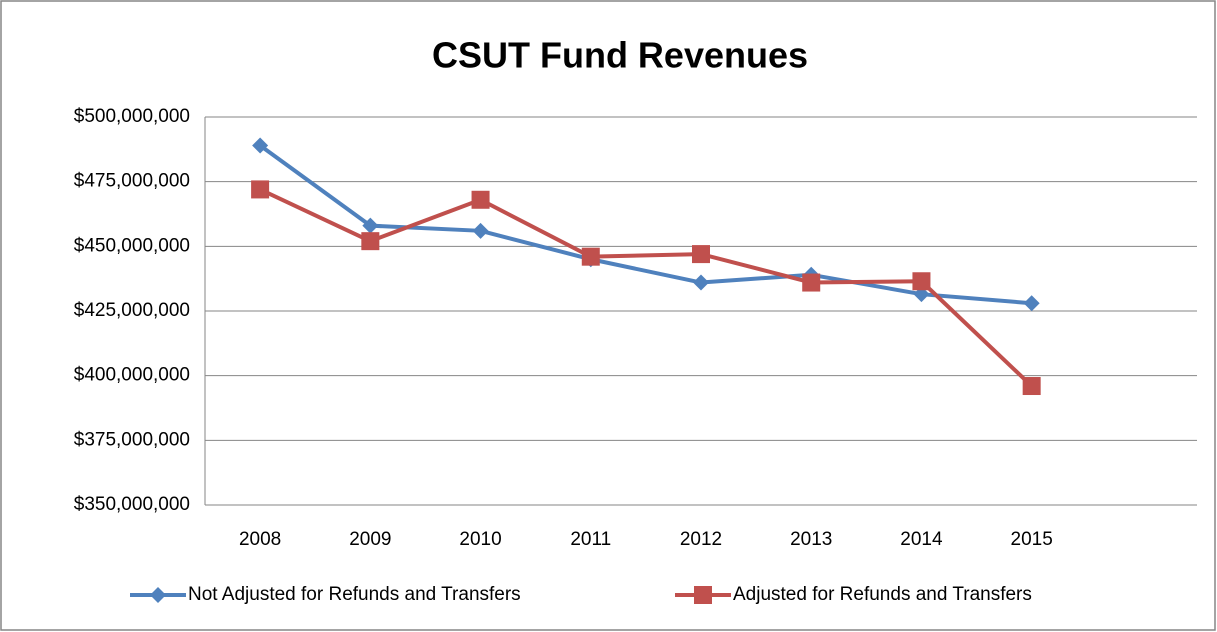 The height and width of the screenshot is (632, 1217). What do you see at coordinates (132, 245) in the screenshot?
I see `y-tick-label: $450,000,000` at bounding box center [132, 245].